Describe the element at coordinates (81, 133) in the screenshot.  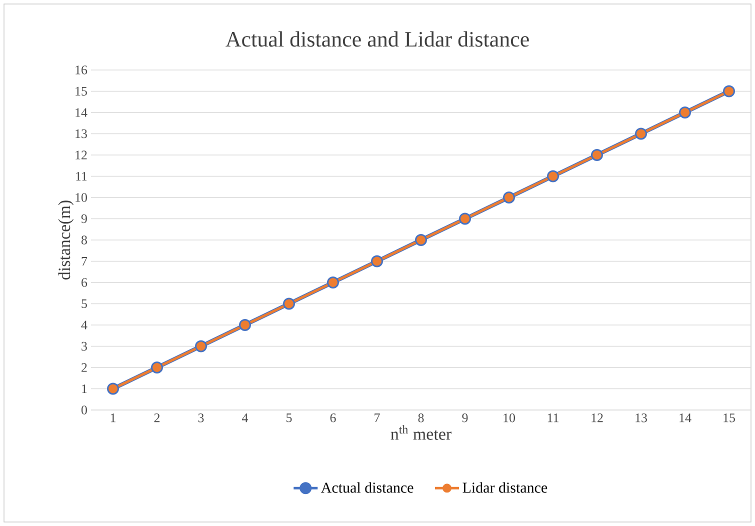
I see `y-tick-label: 13` at that location.